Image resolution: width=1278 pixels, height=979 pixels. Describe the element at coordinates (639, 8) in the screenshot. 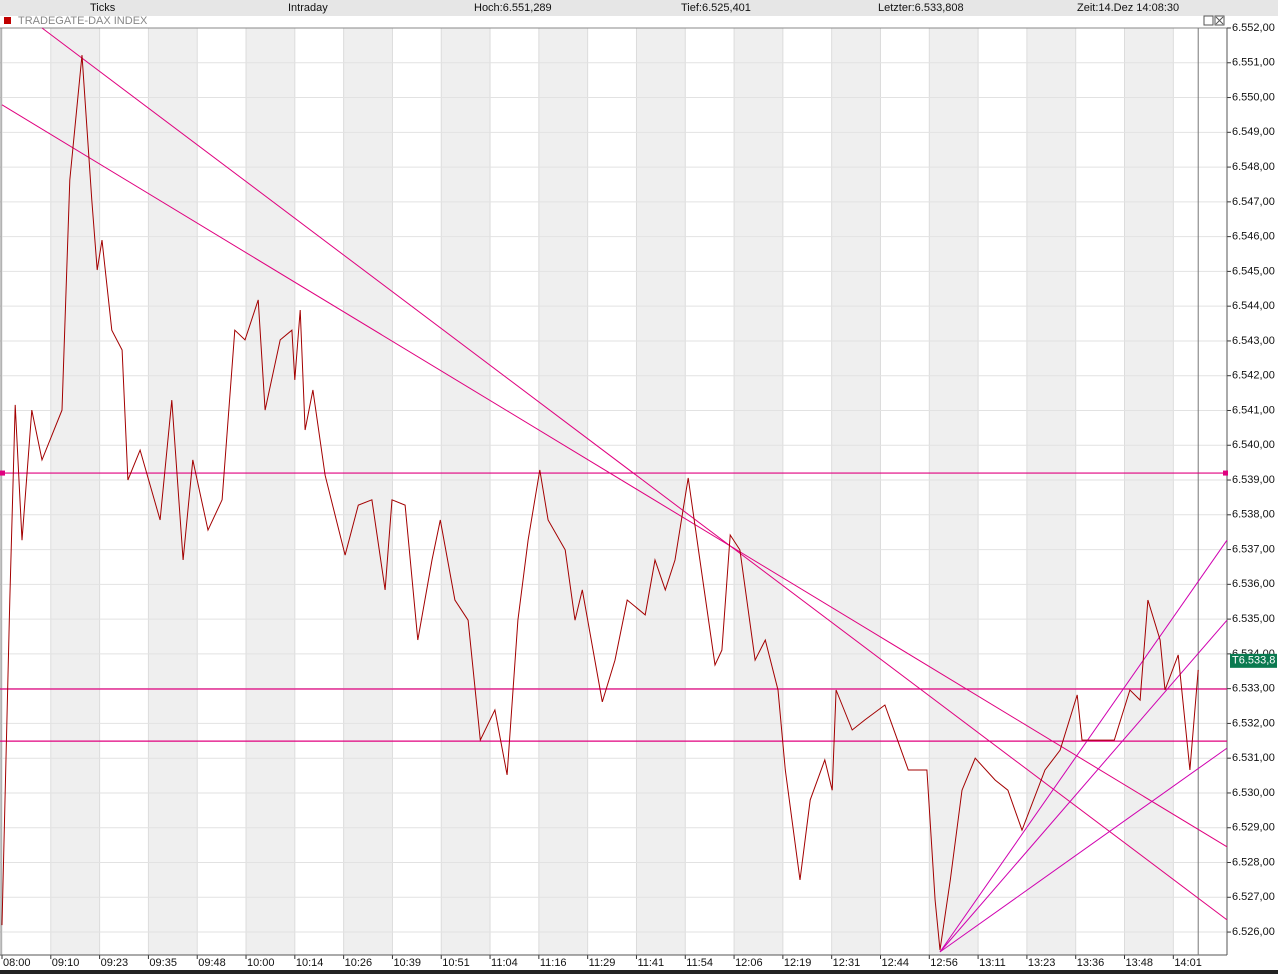

I see `header-bar` at that location.